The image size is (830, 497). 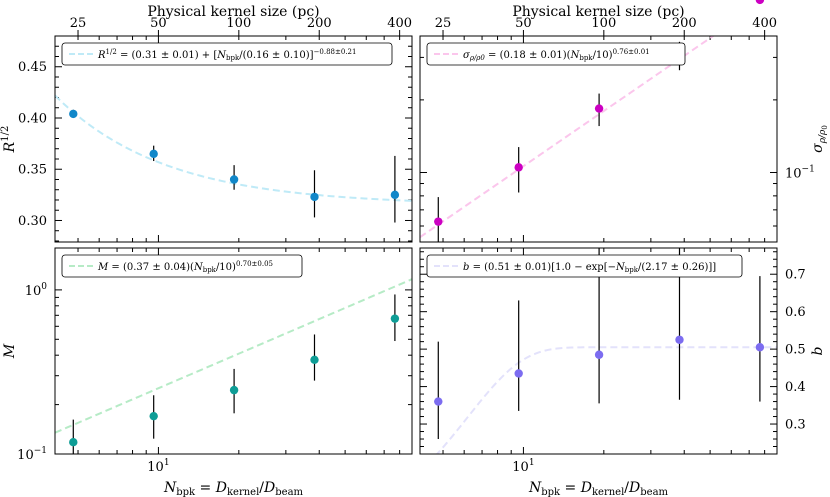 What do you see at coordinates (32, 67) in the screenshot?
I see `y-tick-label: 0.45` at bounding box center [32, 67].